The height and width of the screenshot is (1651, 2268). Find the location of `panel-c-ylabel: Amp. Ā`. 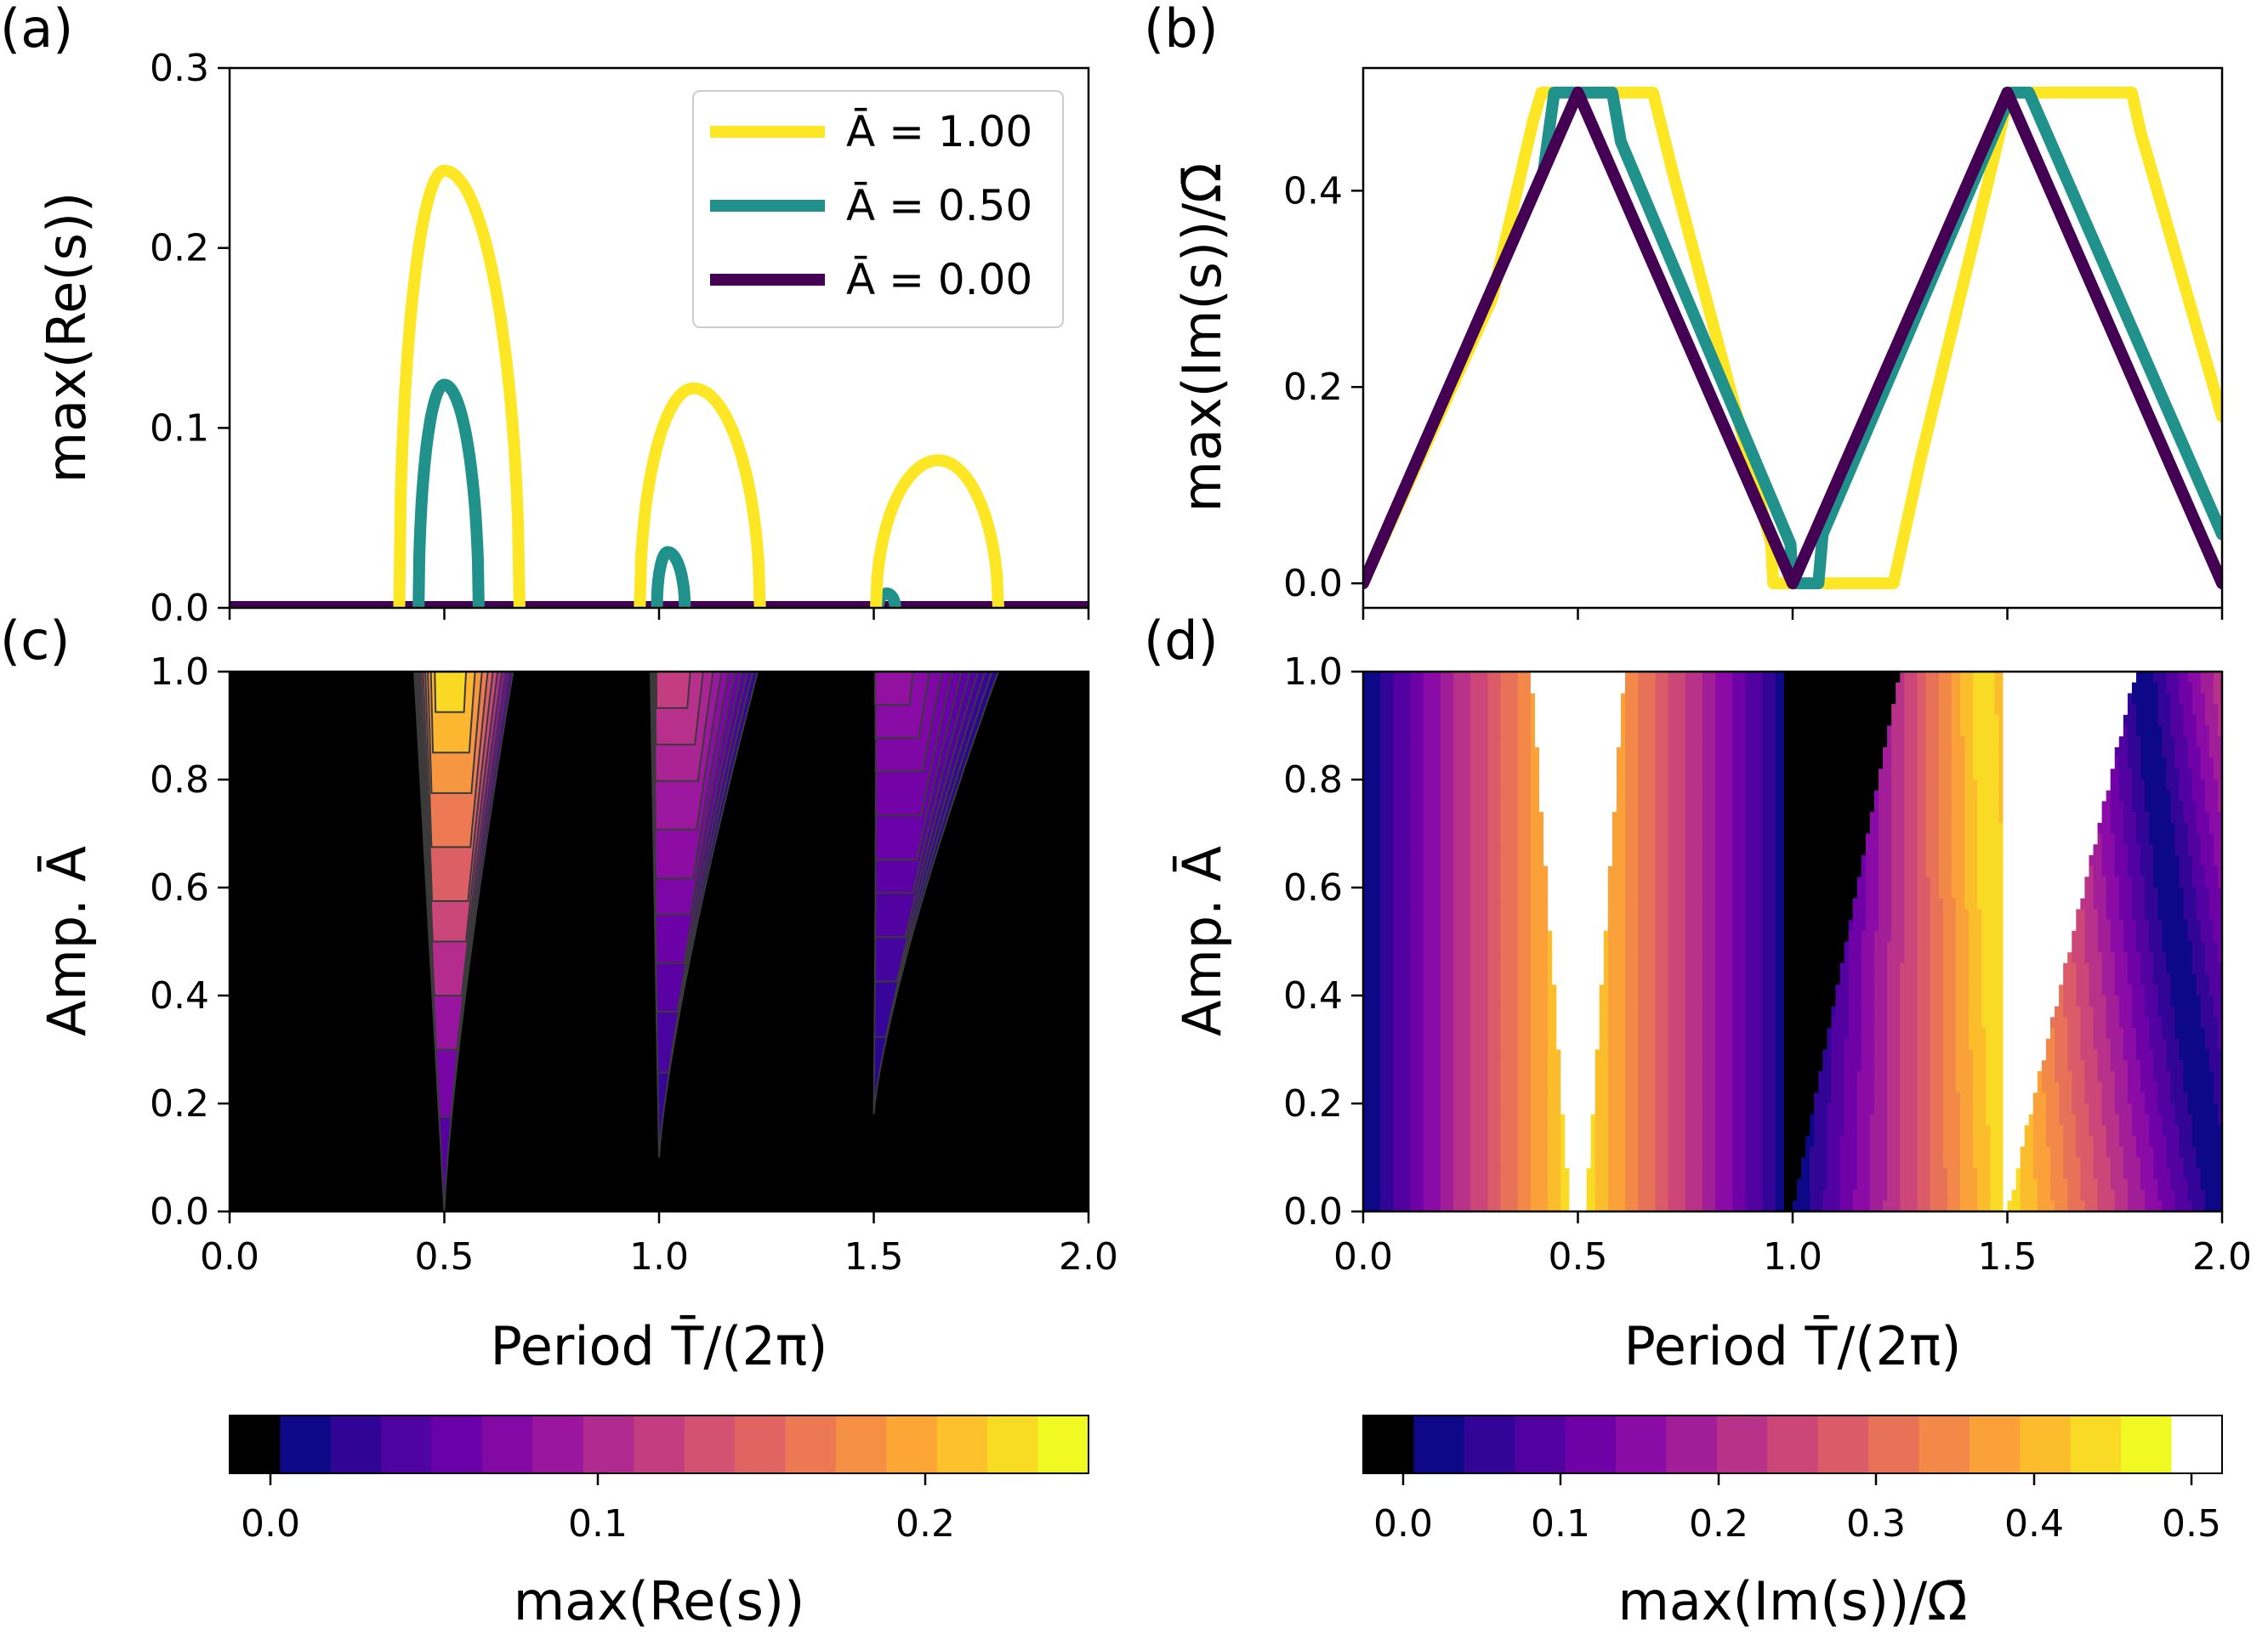

panel-c-ylabel: Amp. Ā is located at coordinates (67, 941).